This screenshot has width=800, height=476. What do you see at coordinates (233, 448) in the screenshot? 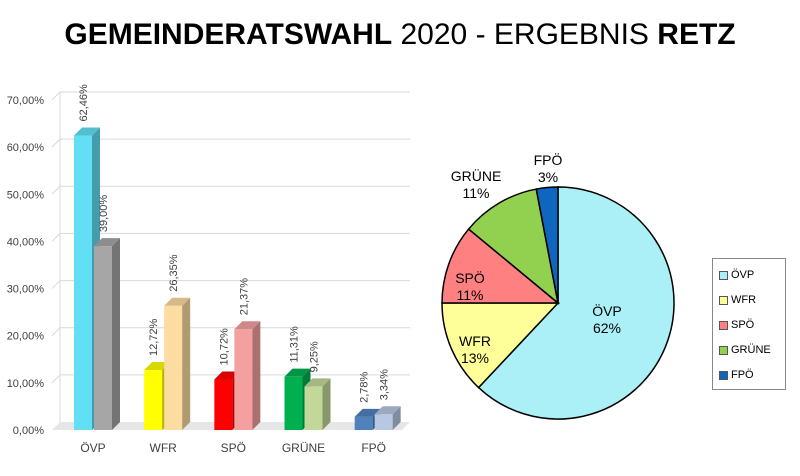
I see `x-tick-label: SPÖ` at bounding box center [233, 448].